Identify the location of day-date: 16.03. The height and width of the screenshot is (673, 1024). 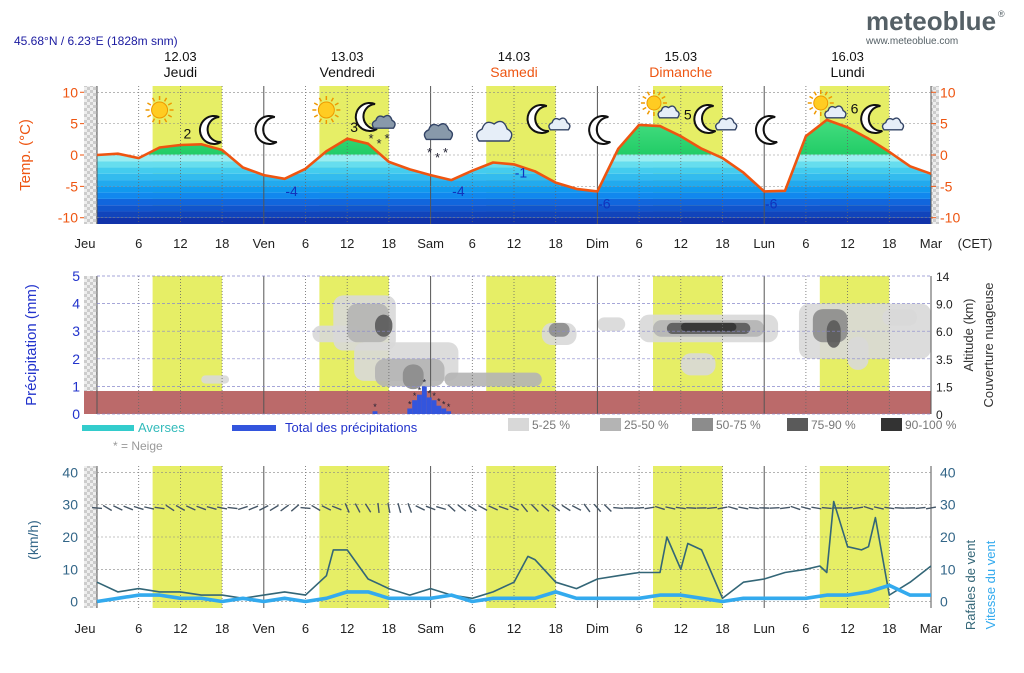
(847, 56).